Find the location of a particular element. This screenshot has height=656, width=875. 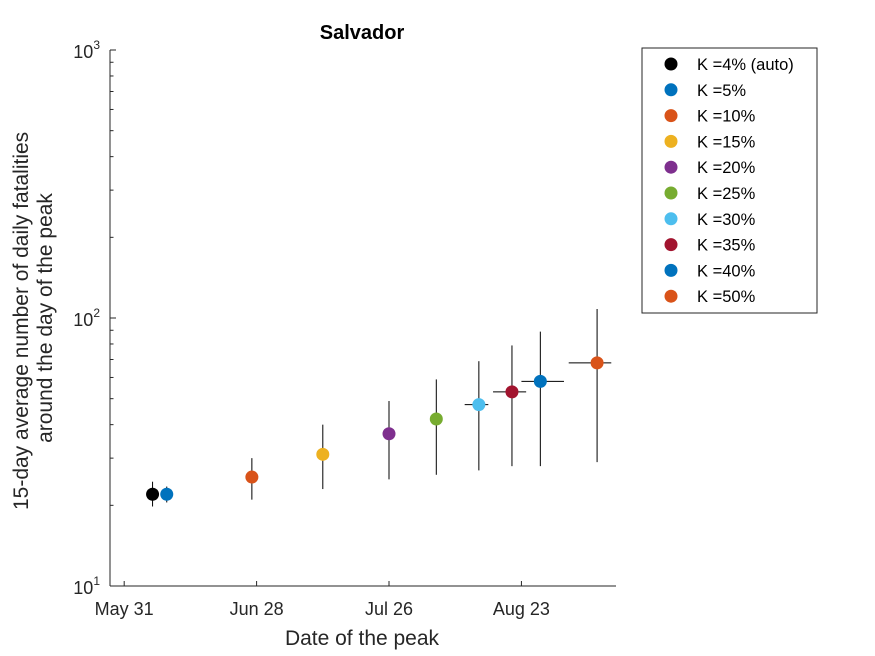

y-tick-label-exponent: 3 is located at coordinates (96, 45).